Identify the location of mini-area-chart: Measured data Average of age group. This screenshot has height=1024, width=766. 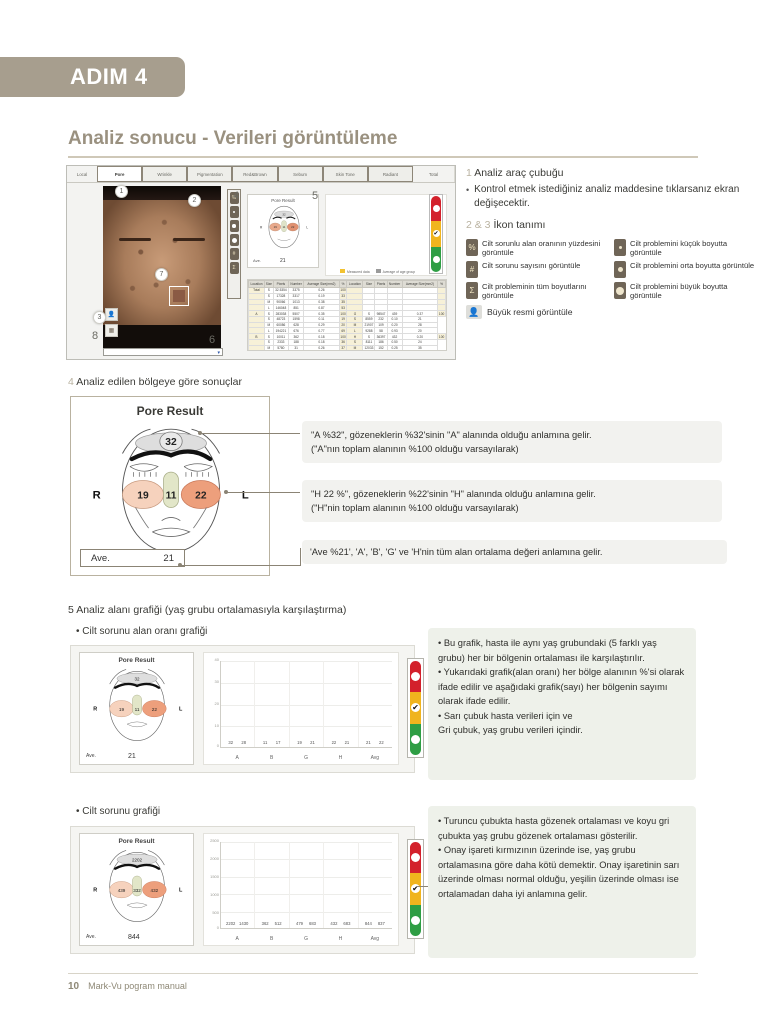
(386, 235).